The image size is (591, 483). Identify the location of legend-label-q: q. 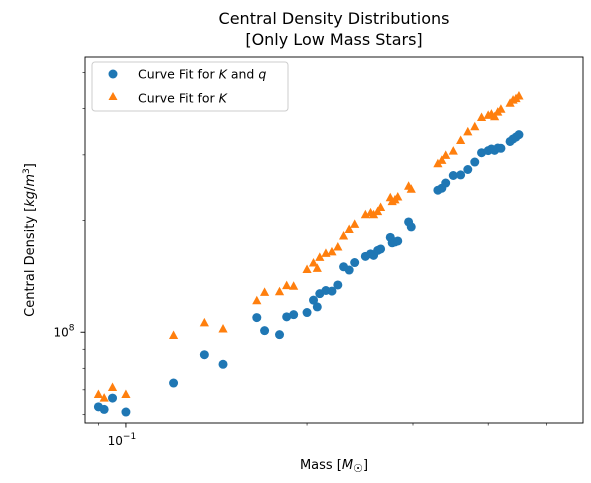
(262, 74).